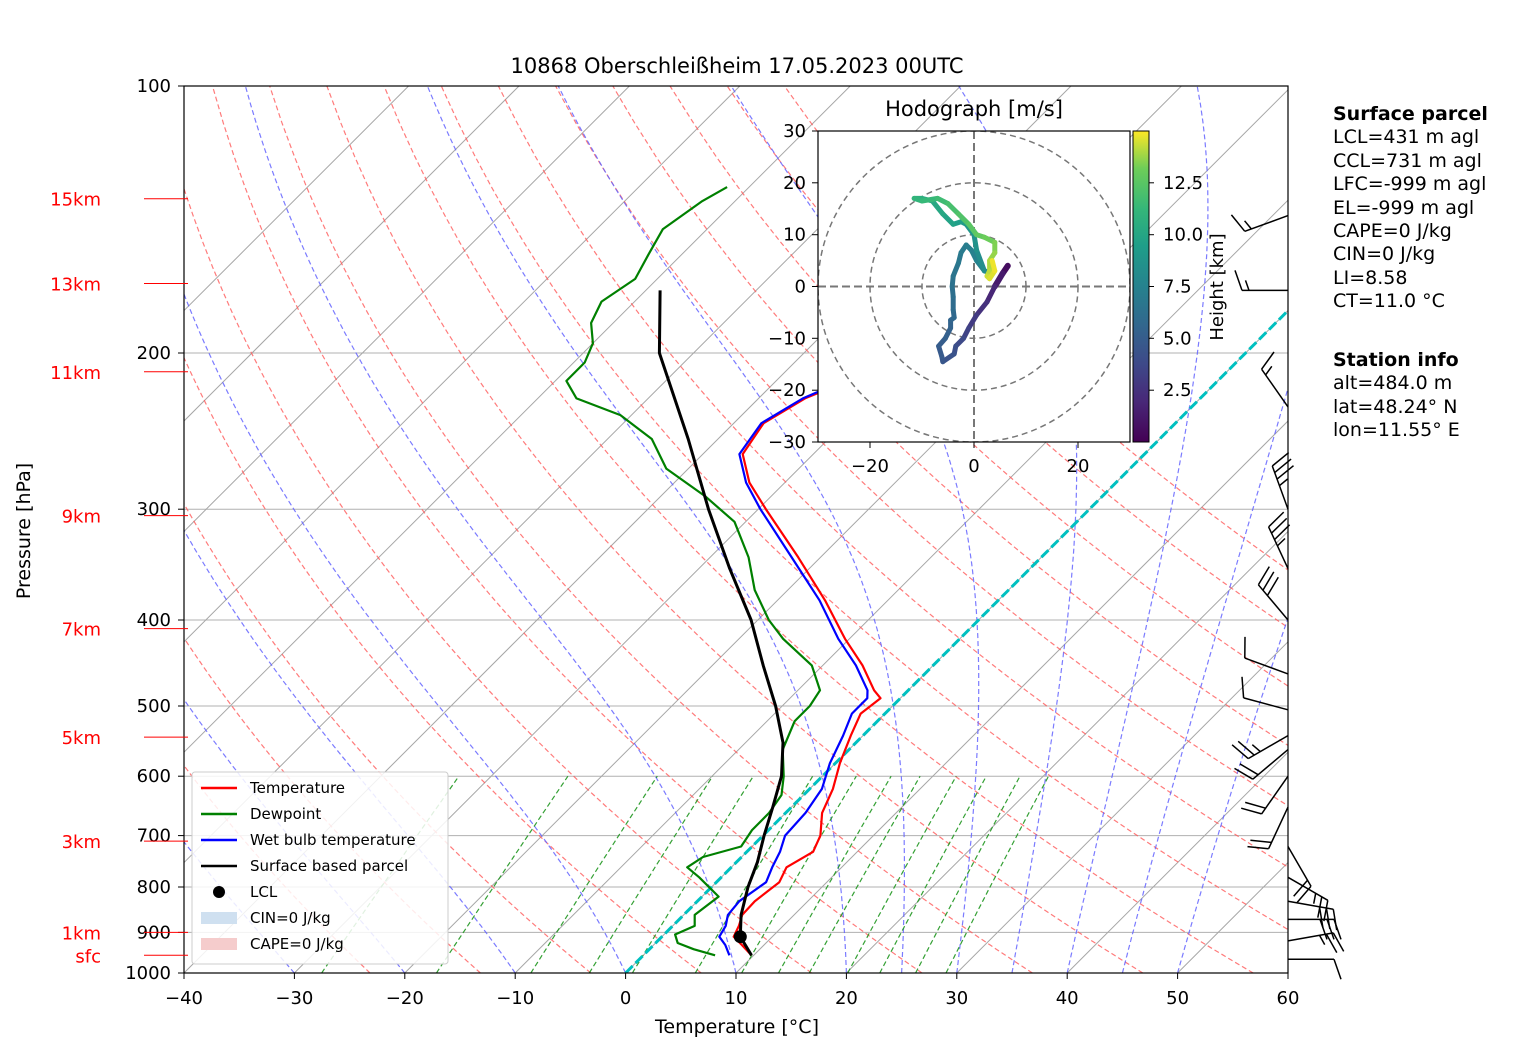 The width and height of the screenshot is (1517, 1059). Describe the element at coordinates (154, 776) in the screenshot. I see `y-tick-label: 600` at that location.